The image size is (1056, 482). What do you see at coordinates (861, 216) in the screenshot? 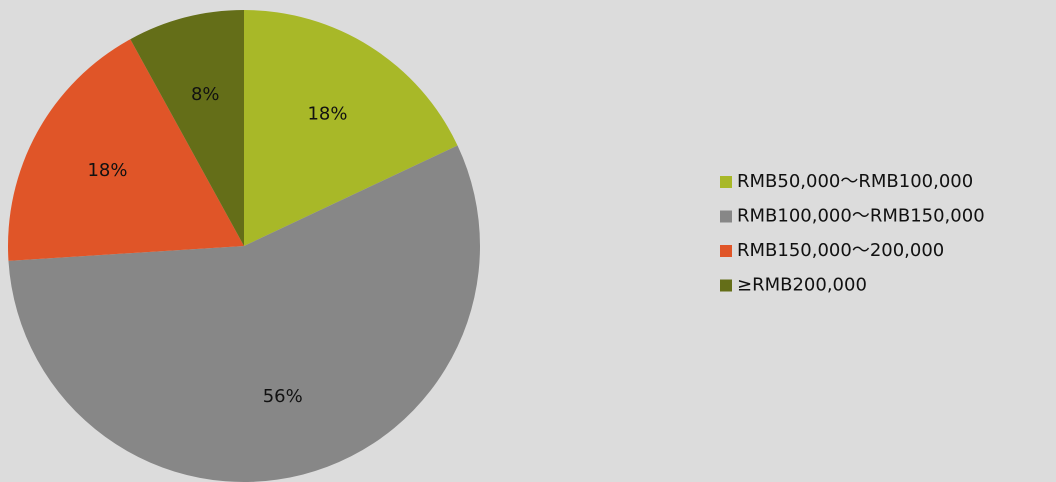
I see `legend-label: RMB100,000～RMB150,000` at bounding box center [861, 216].